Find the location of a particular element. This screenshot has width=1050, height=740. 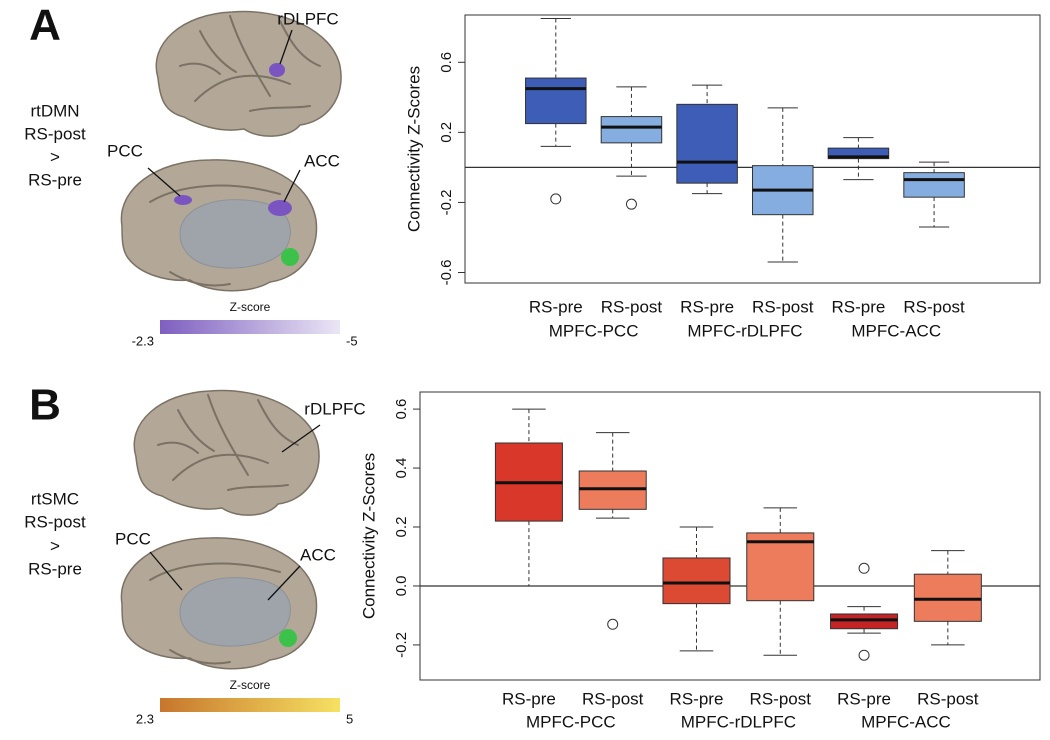

panel-letter: A is located at coordinates (45, 25).